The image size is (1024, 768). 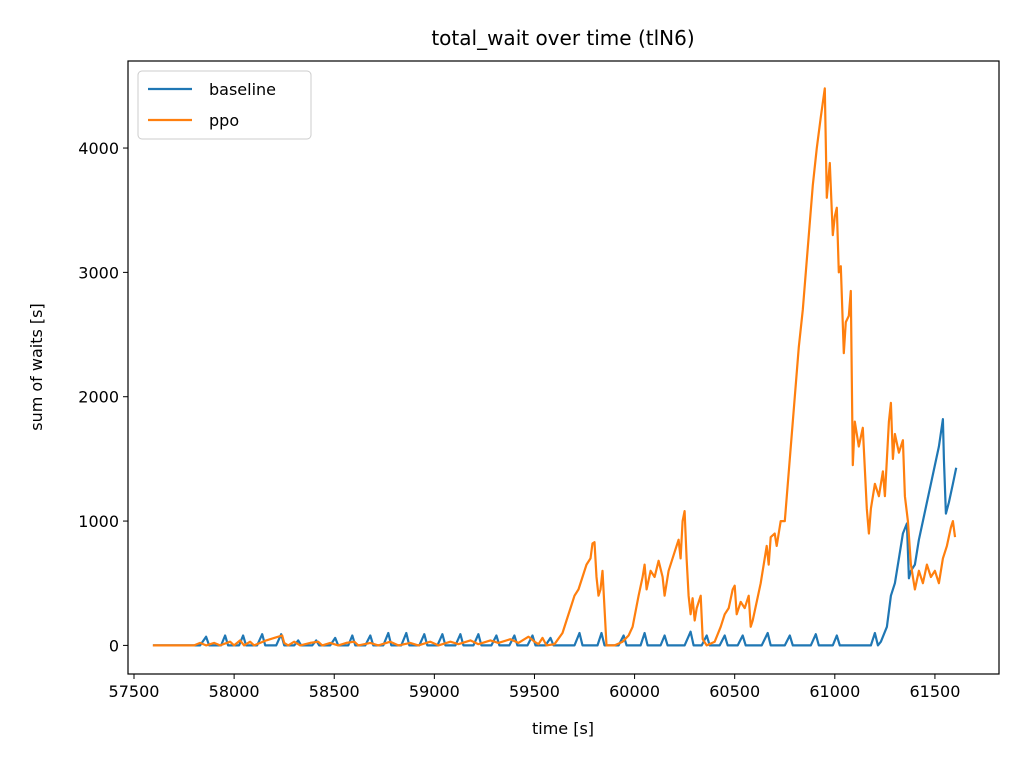 I want to click on x-tick-label: 60500, so click(x=734, y=691).